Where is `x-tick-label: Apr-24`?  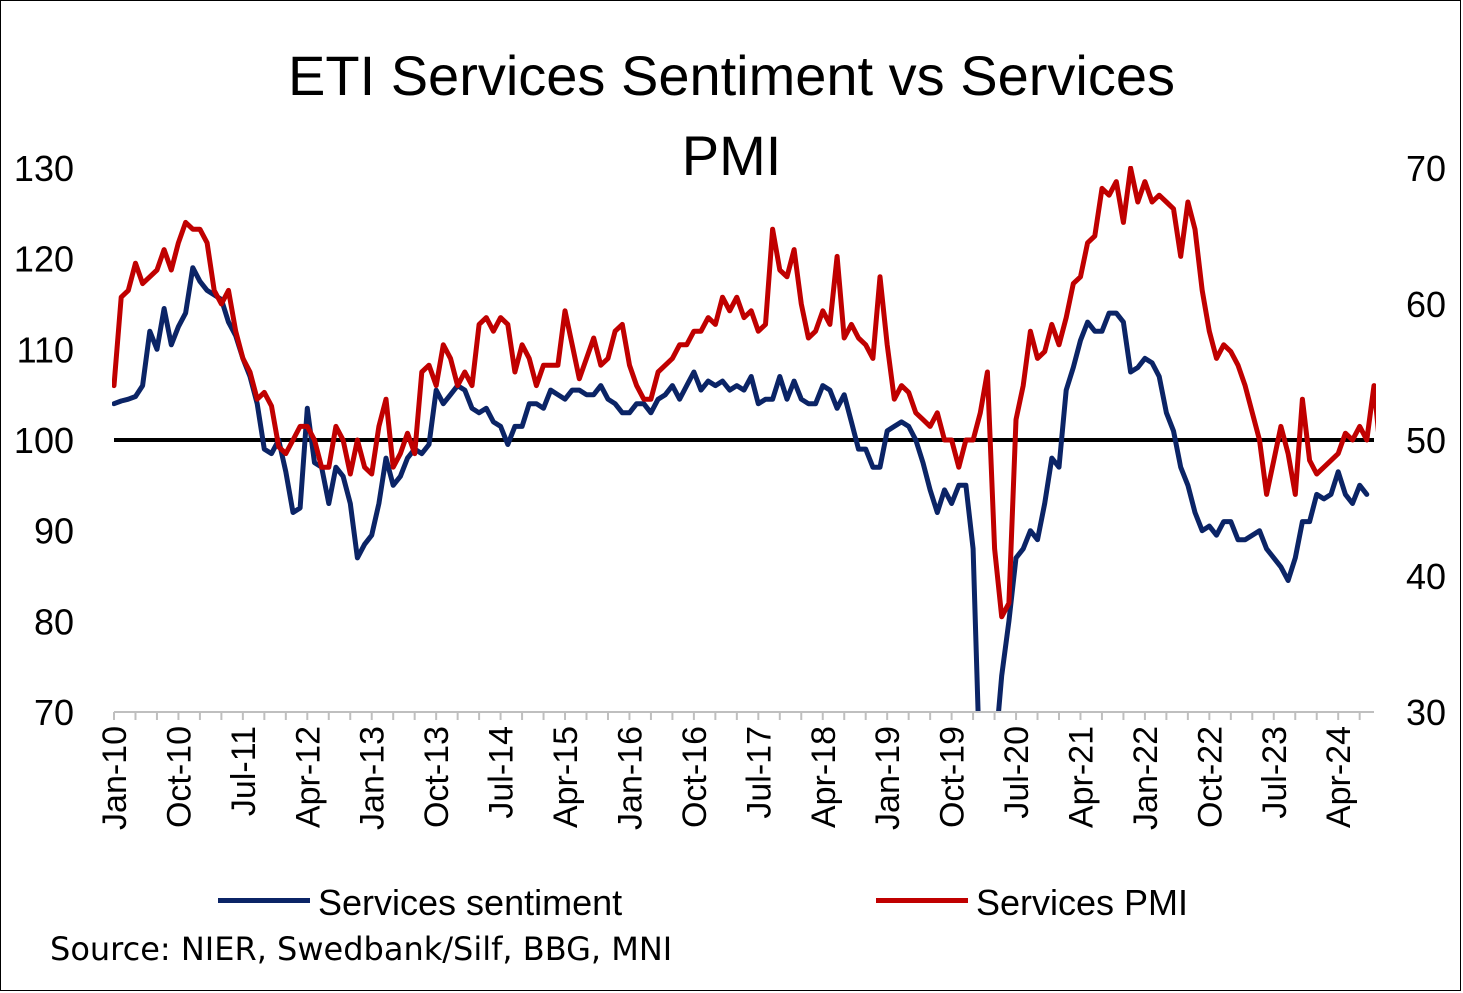 x-tick-label: Apr-24 is located at coordinates (1339, 777).